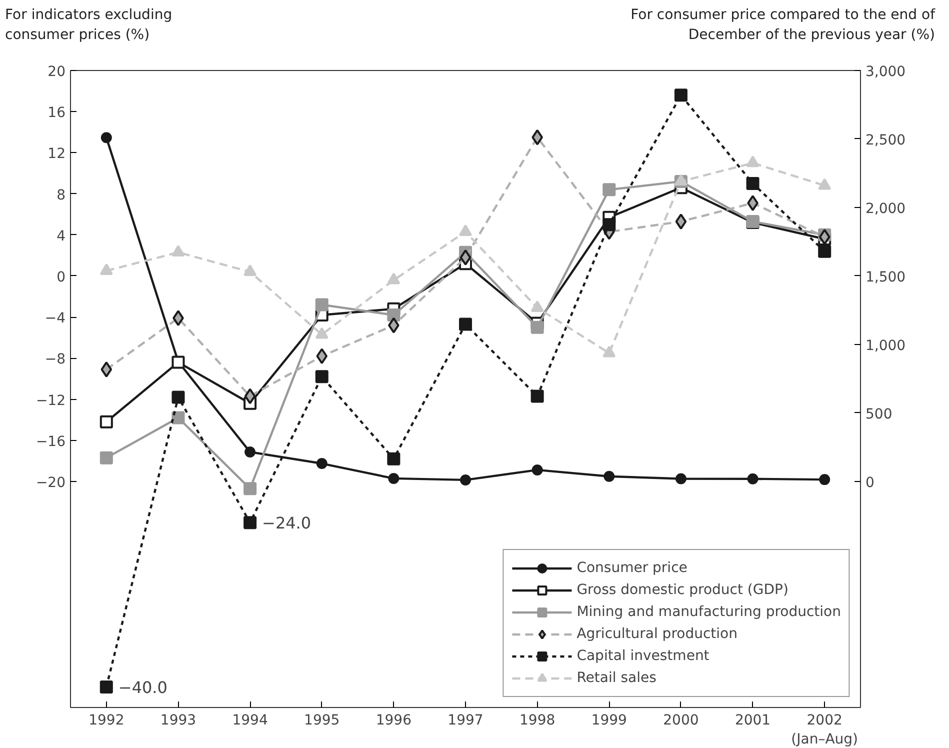 The width and height of the screenshot is (949, 748). Describe the element at coordinates (879, 414) in the screenshot. I see `y2-tick-label: 500` at that location.